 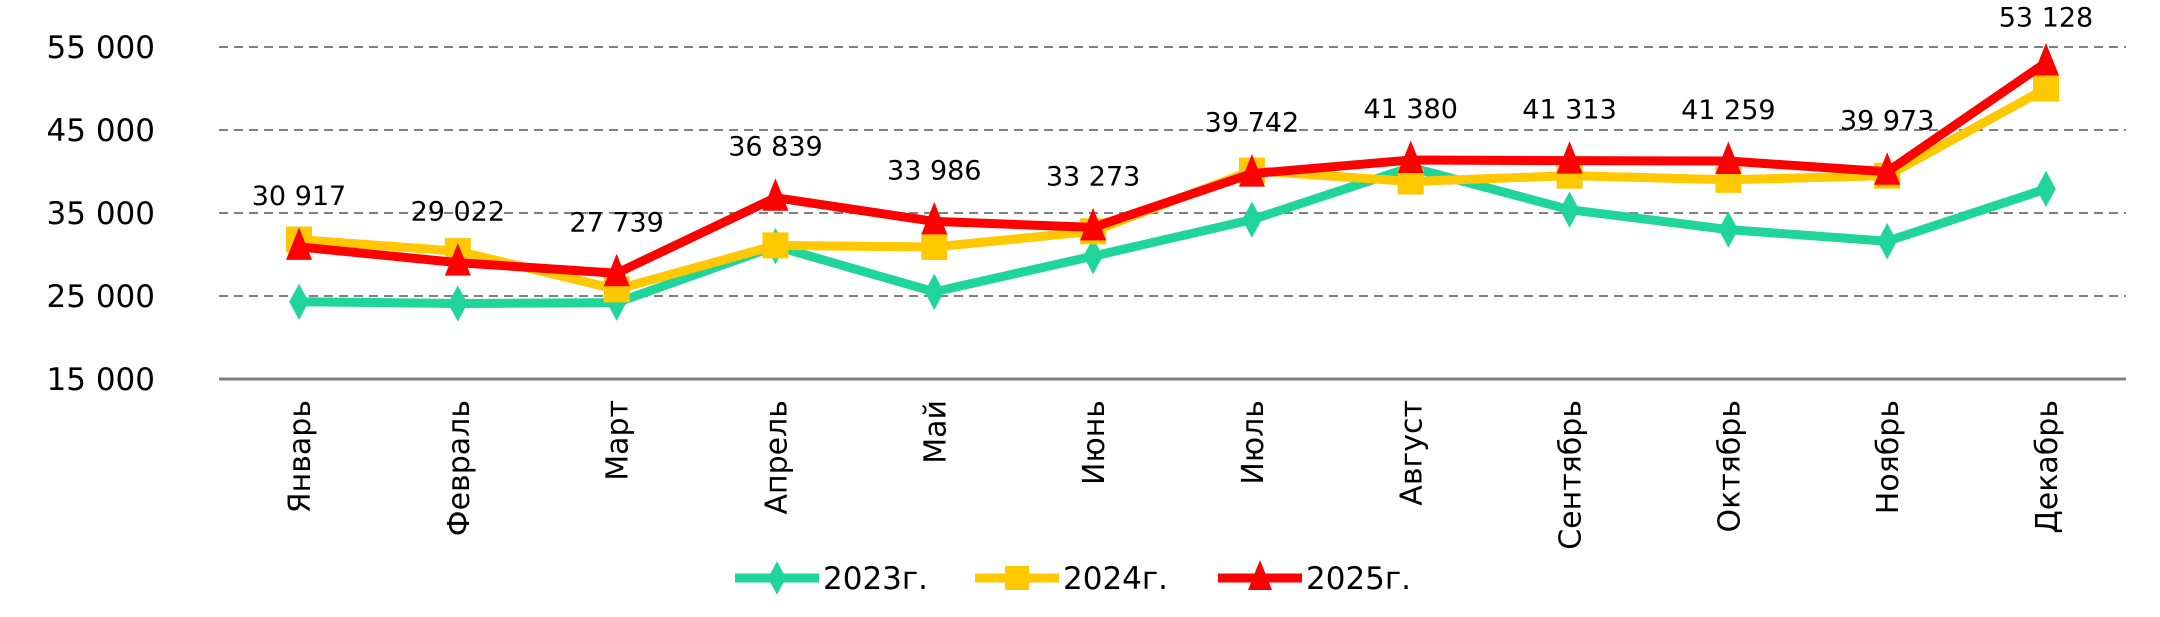 What do you see at coordinates (2046, 18) in the screenshot?
I see `data-label: 53 128` at bounding box center [2046, 18].